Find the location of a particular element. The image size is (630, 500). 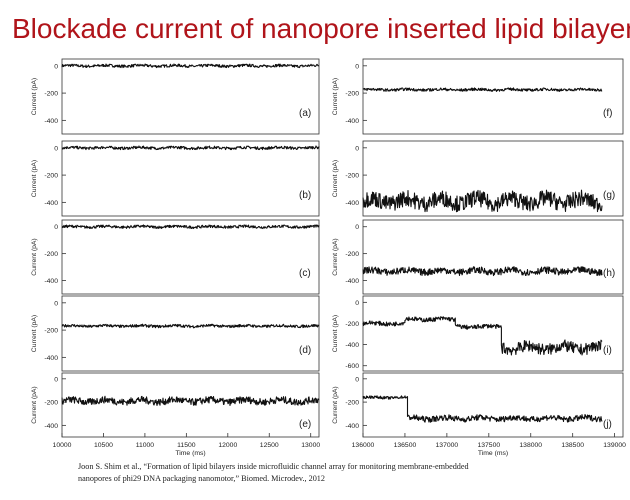

panel-frame-b is located at coordinates (190, 178).